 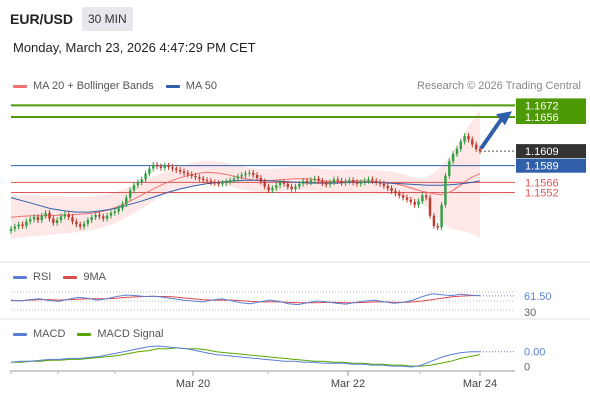 I want to click on rsi-legend: RSI 9MA, so click(x=65, y=277).